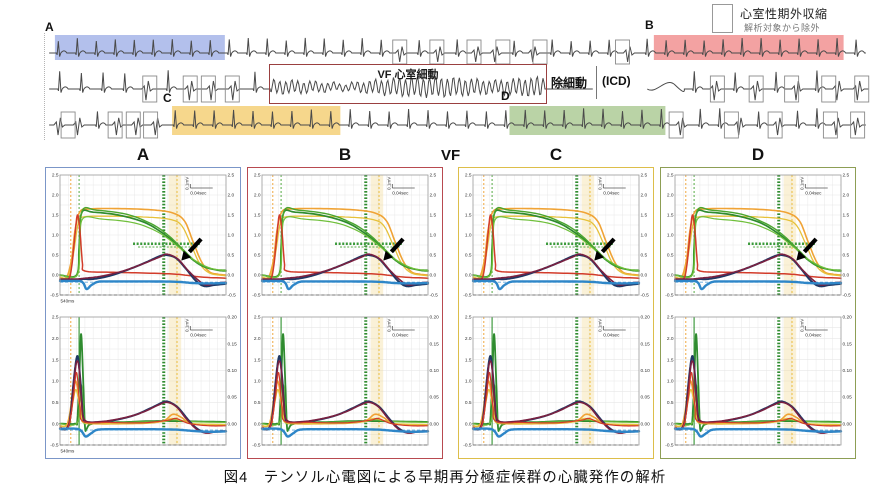 Image resolution: width=890 pixels, height=500 pixels. I want to click on pvc-box-icon, so click(722, 18).